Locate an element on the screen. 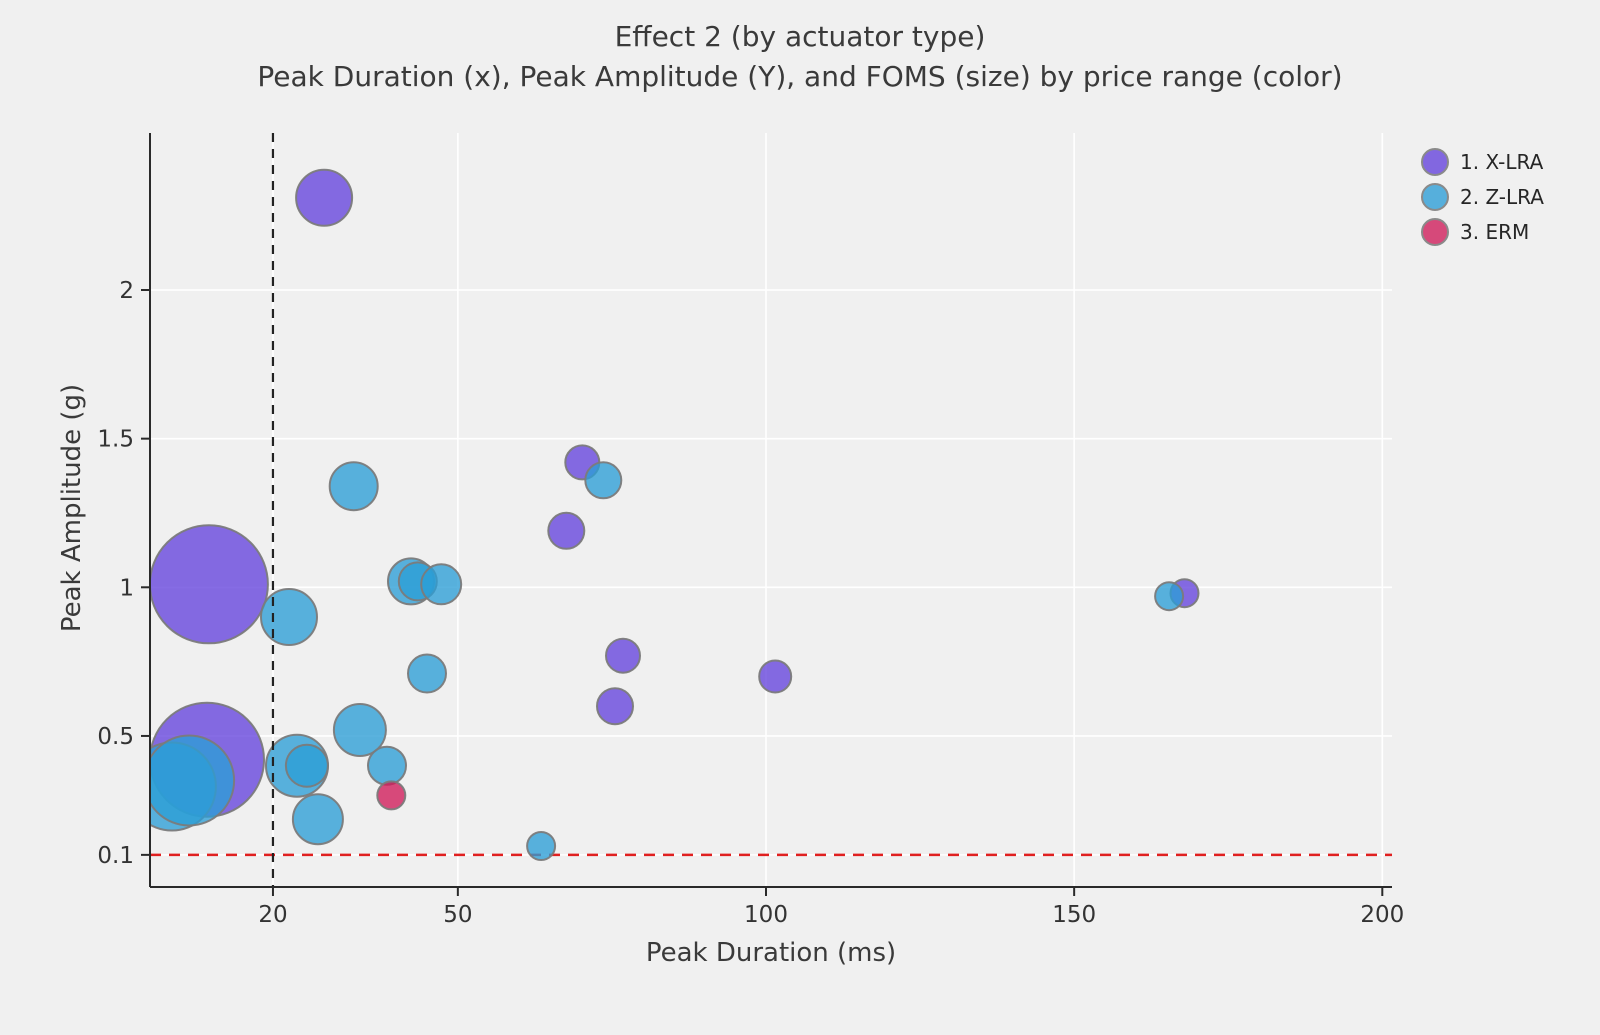 This screenshot has height=1035, width=1600. y-tick-label: 0.1 is located at coordinates (115, 856).